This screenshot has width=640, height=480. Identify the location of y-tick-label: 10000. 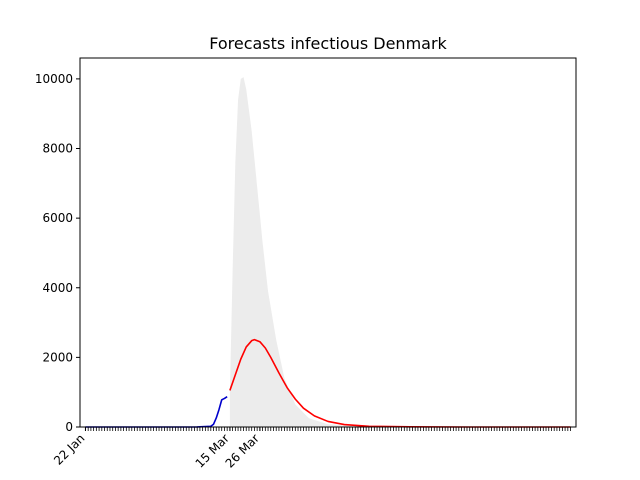
(54, 79).